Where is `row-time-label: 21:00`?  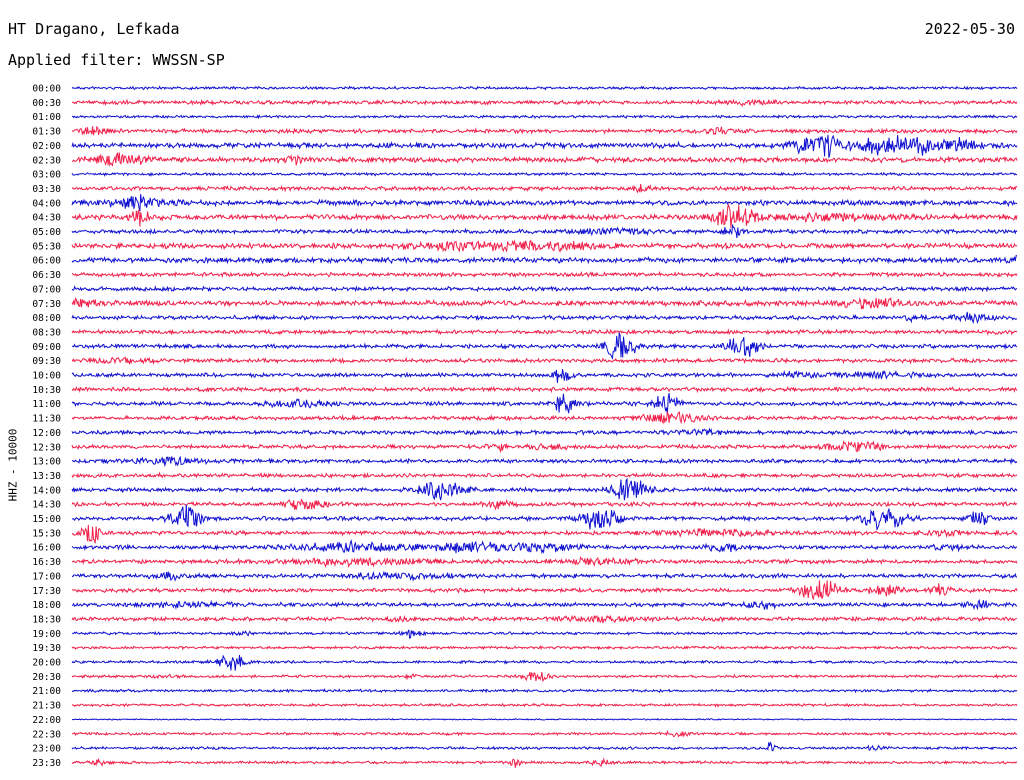 row-time-label: 21:00 is located at coordinates (46, 691).